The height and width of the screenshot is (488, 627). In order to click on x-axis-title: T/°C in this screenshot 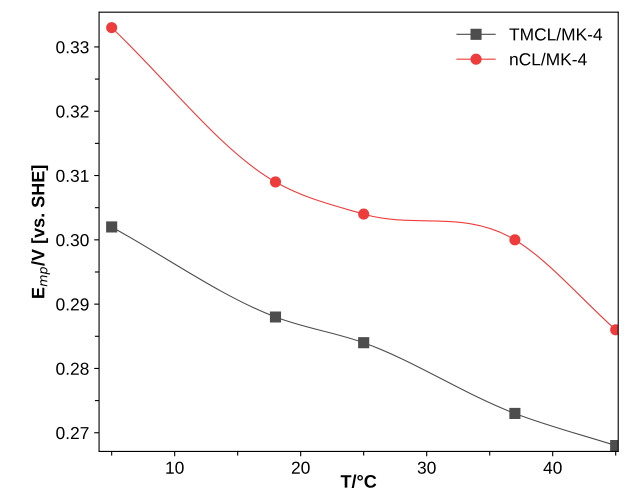, I will do `click(358, 481)`.